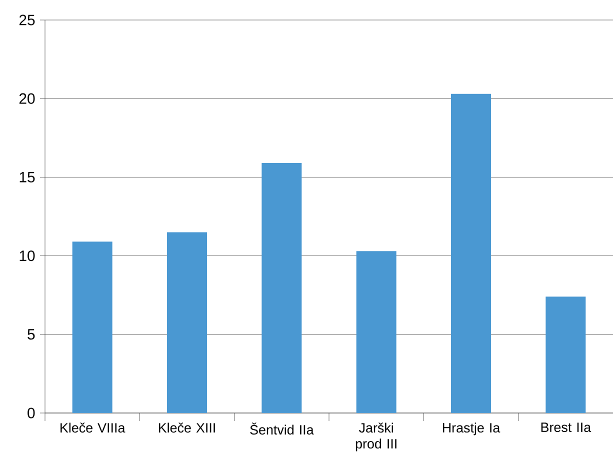 The height and width of the screenshot is (466, 613). I want to click on x-tick-label: Jarški prod III, so click(376, 437).